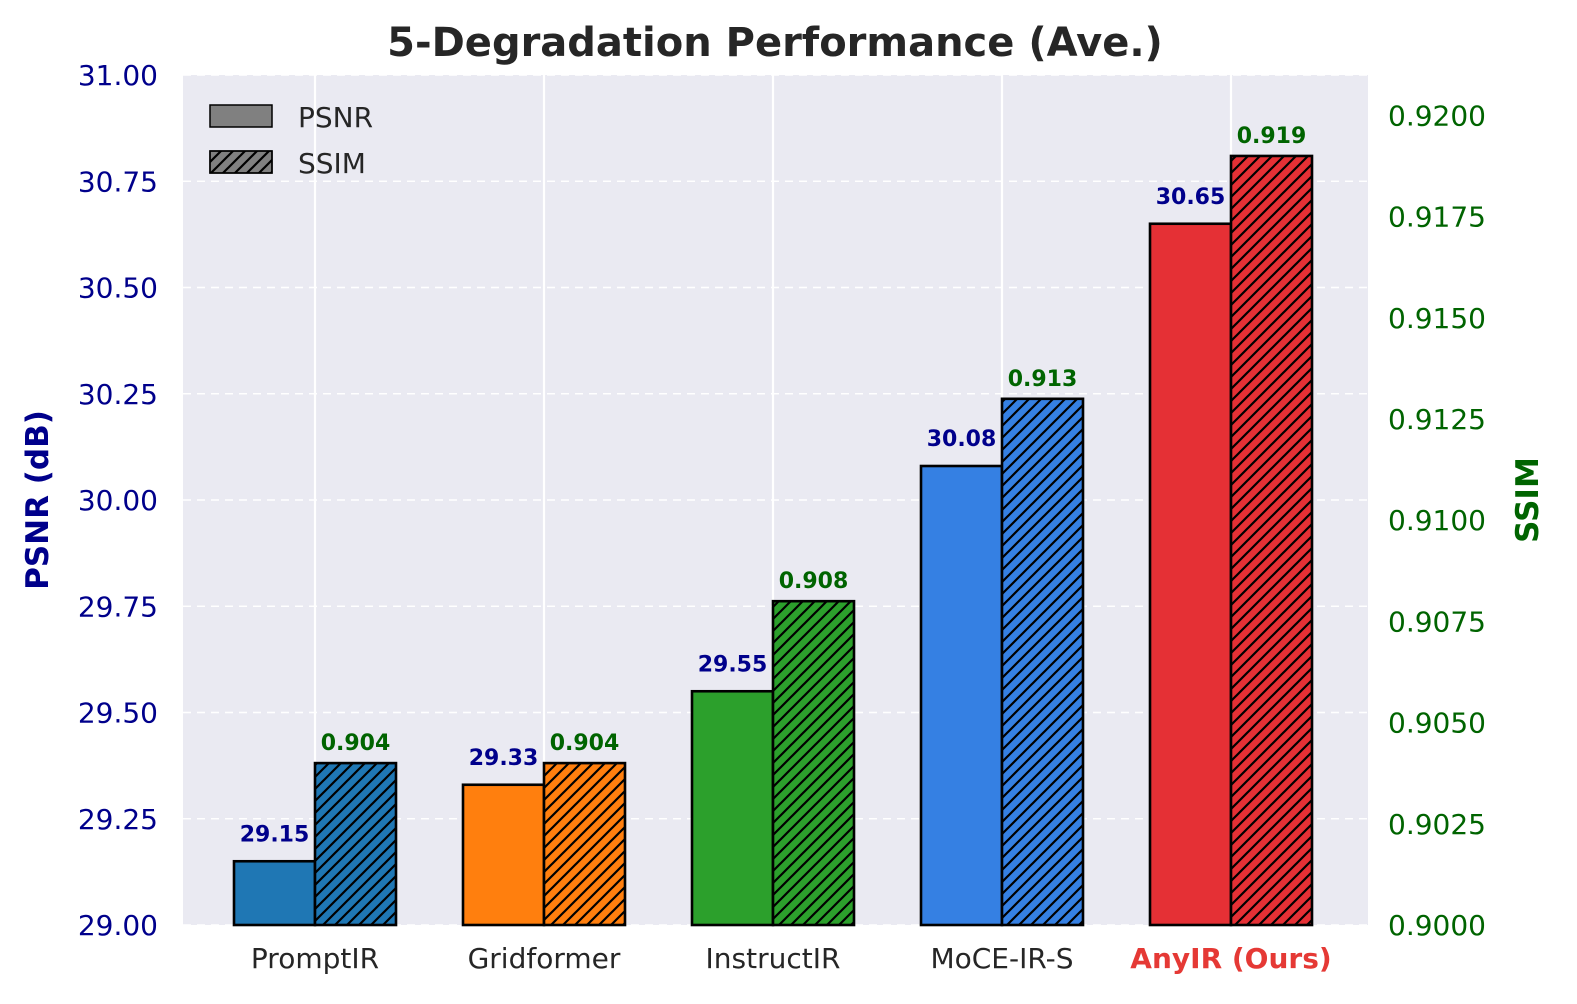  I want to click on left-tick-label: 29.00, so click(118, 925).